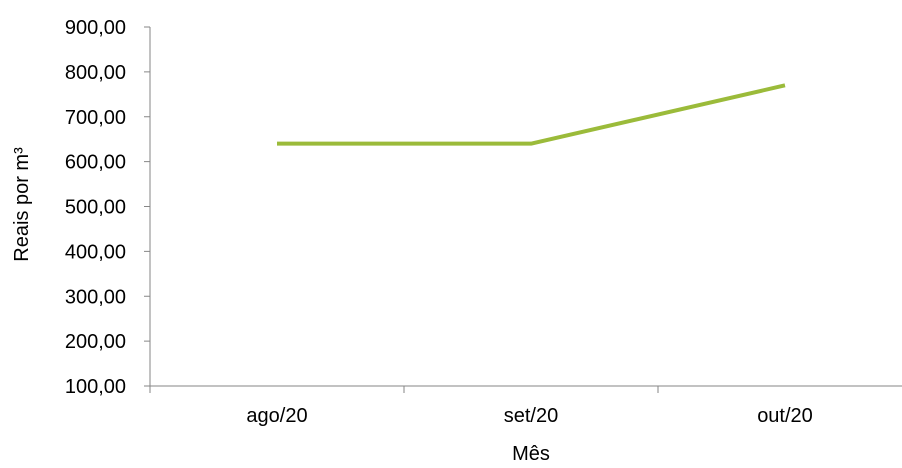  I want to click on y-tick-label: 500,00, so click(95, 208).